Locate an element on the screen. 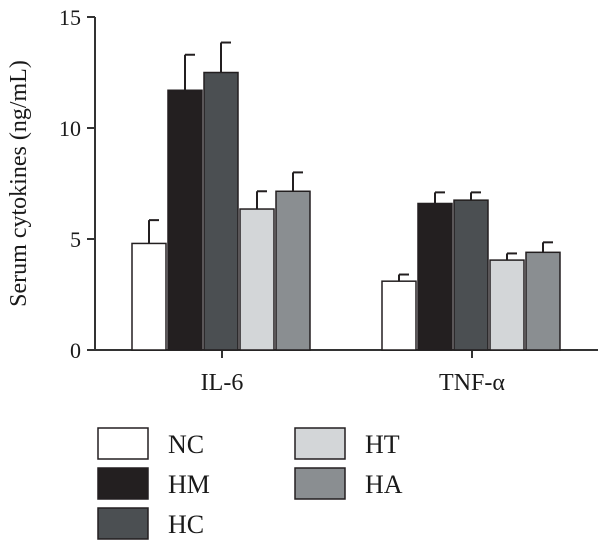 The height and width of the screenshot is (545, 600). bar-nc-il6 is located at coordinates (149, 296).